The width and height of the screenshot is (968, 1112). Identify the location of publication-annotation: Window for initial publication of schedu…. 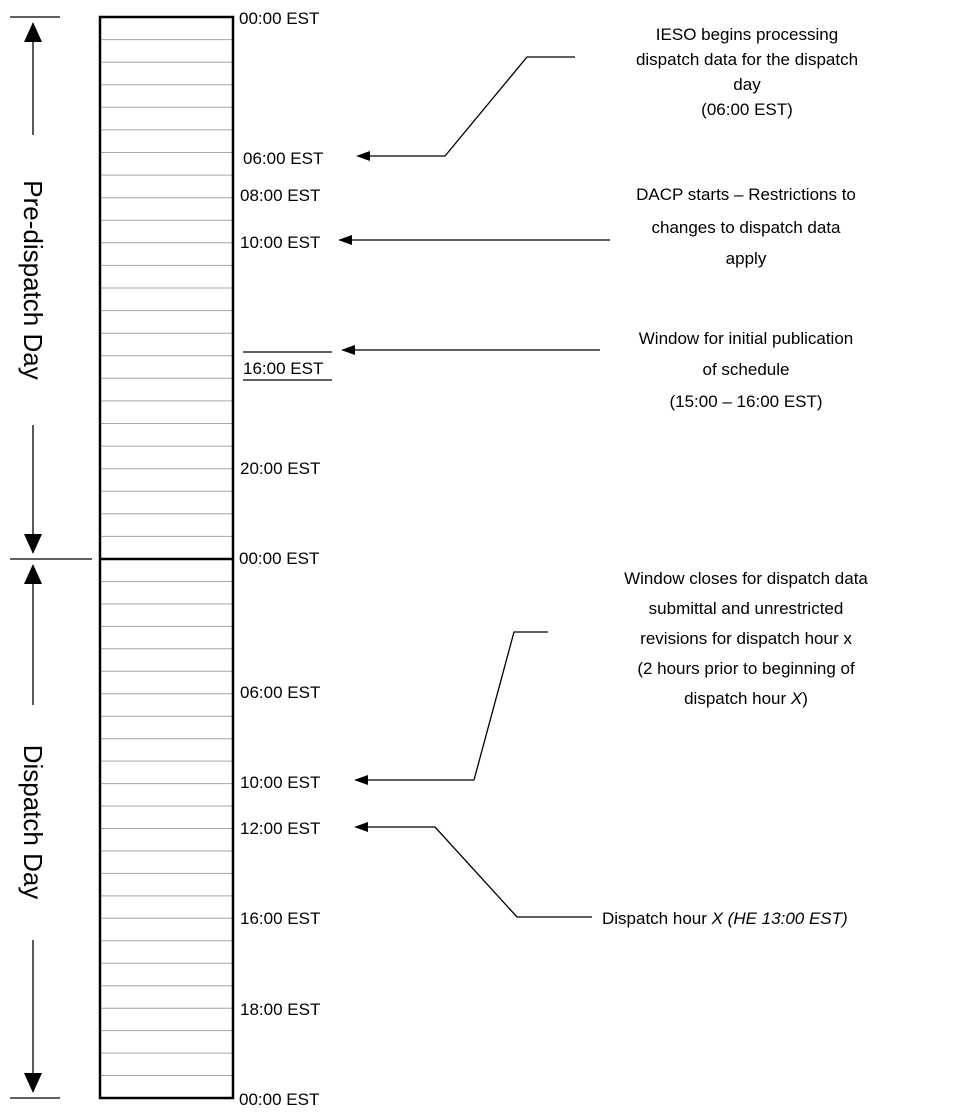
(746, 370).